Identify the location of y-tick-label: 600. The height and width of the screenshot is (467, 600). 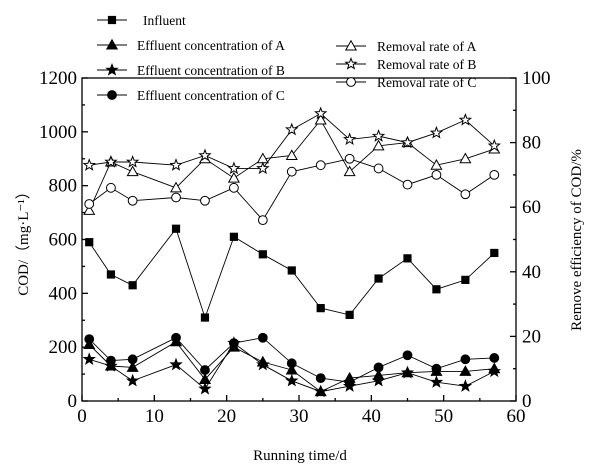
(63, 240).